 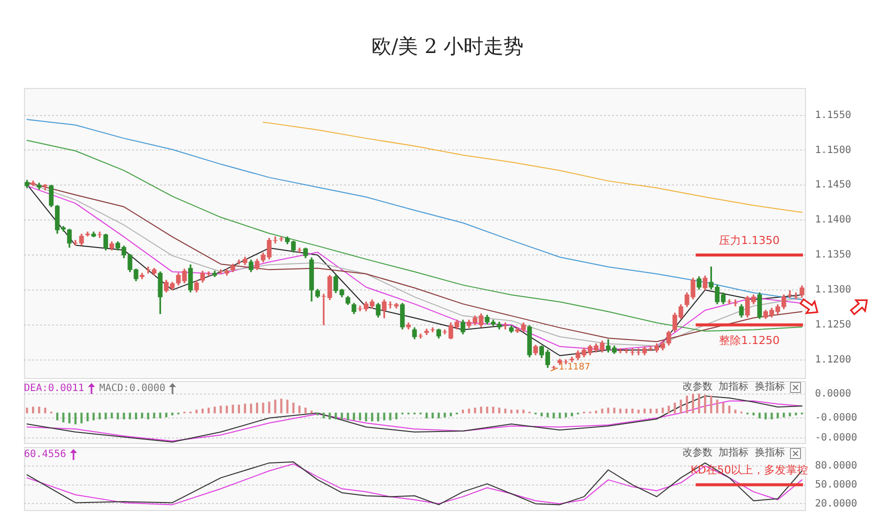 I want to click on y-tick-label: 1.1450, so click(x=833, y=185).